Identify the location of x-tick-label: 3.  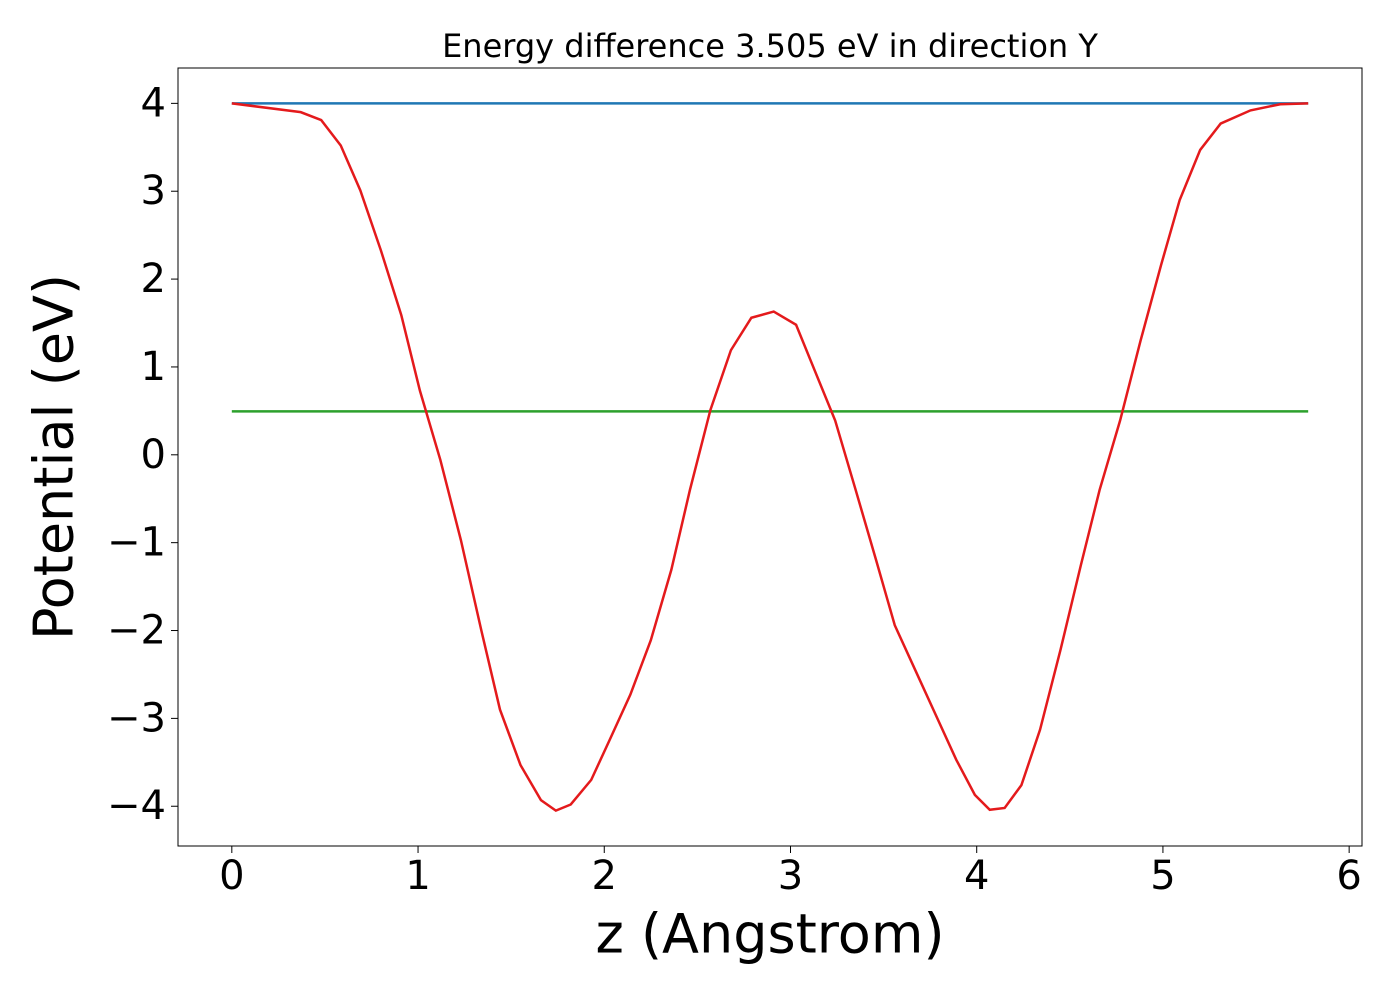
(790, 876).